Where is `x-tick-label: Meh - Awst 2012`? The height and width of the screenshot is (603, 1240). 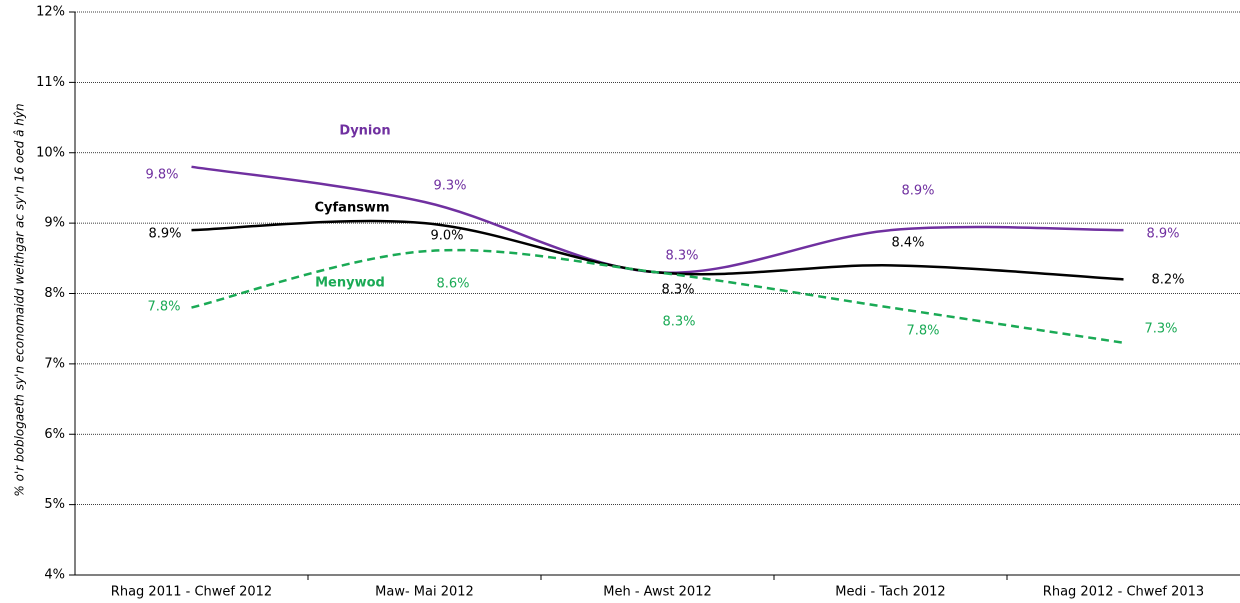
x-tick-label: Meh - Awst 2012 is located at coordinates (657, 592).